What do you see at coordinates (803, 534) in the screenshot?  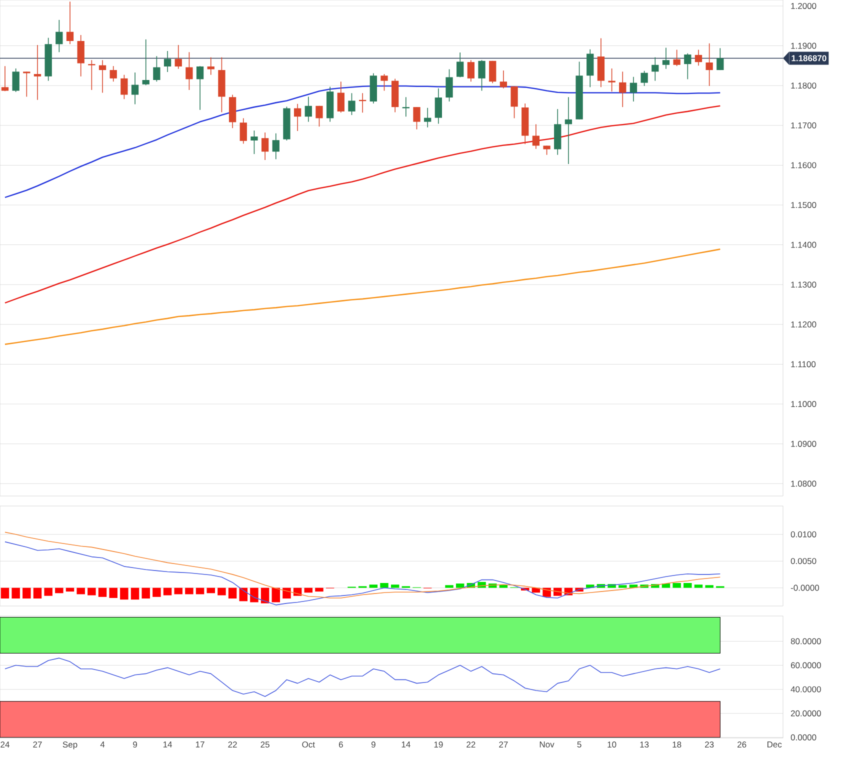 I see `y-tick-label: 0.0100` at bounding box center [803, 534].